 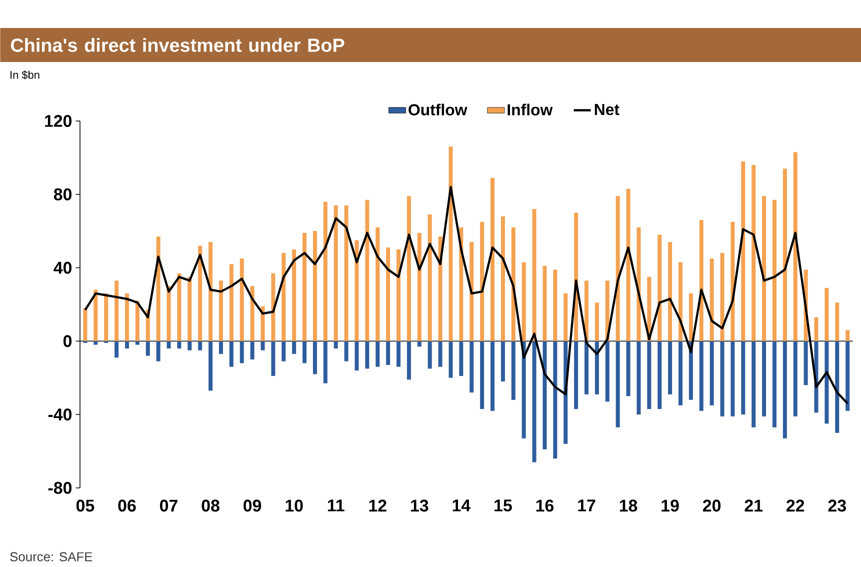 What do you see at coordinates (530, 110) in the screenshot?
I see `legend-label: Inflow` at bounding box center [530, 110].